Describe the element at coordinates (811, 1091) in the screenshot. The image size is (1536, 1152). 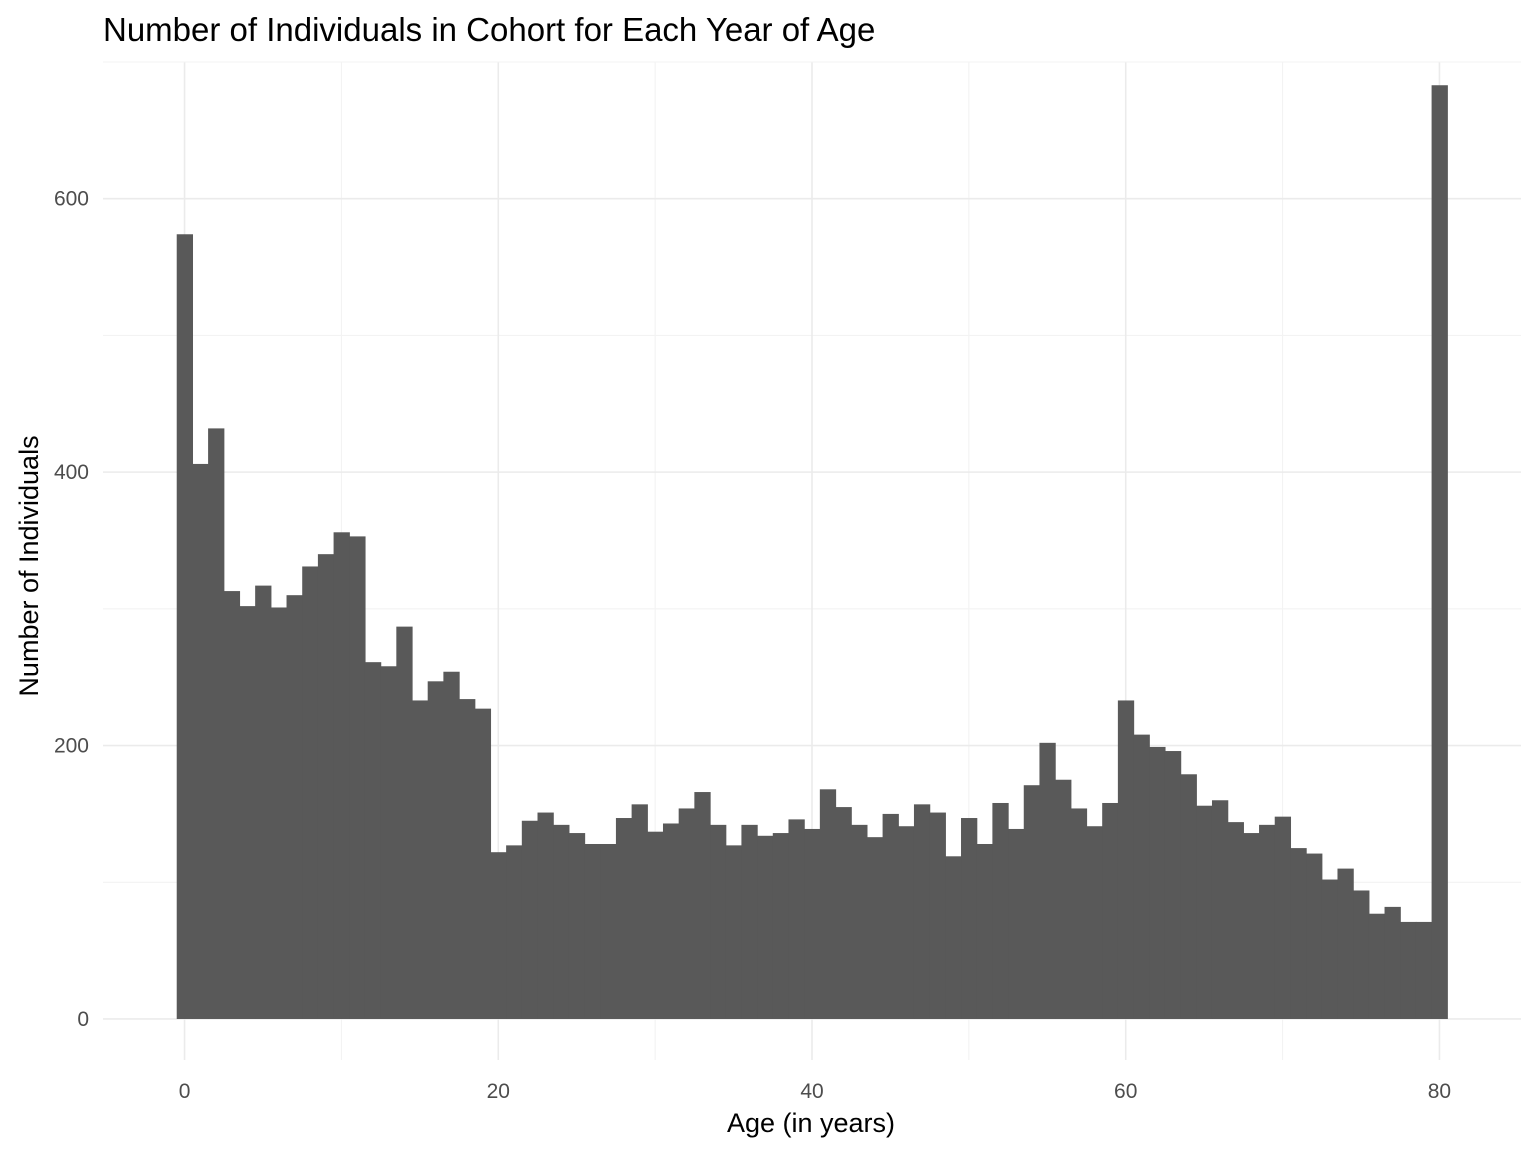
I see `x-tick-label: 40` at that location.